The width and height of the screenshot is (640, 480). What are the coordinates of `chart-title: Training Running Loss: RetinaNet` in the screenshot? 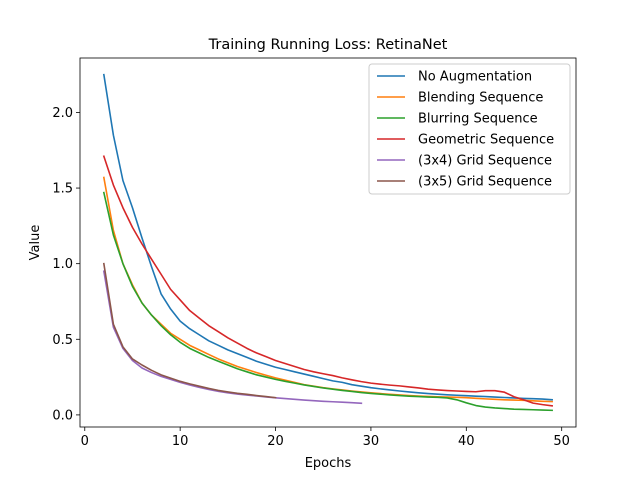 It's located at (328, 45).